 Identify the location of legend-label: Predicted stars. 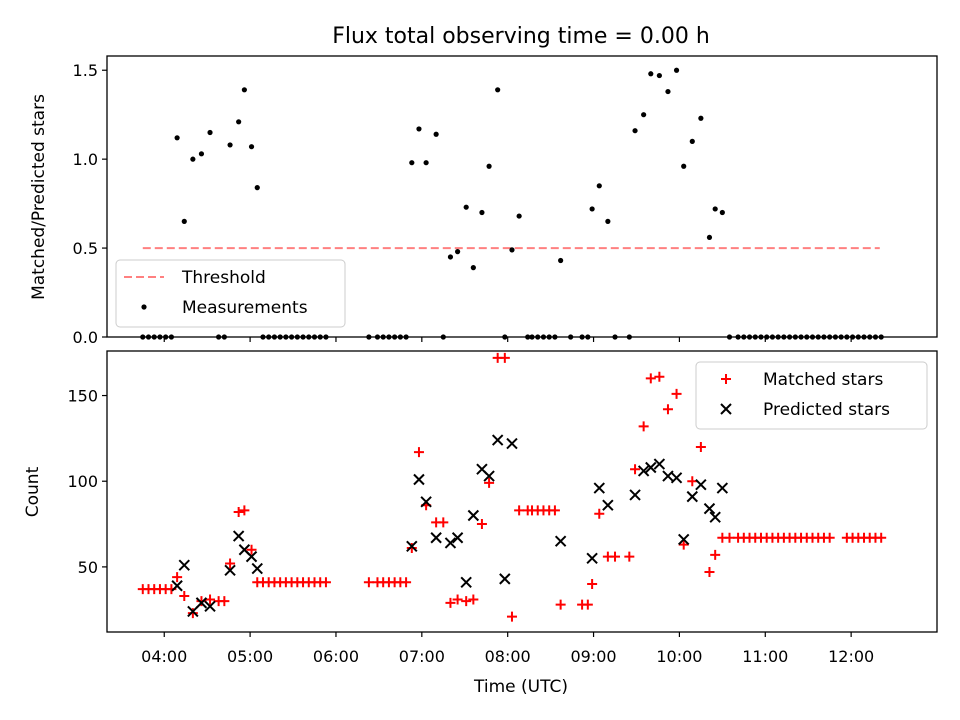
(826, 410).